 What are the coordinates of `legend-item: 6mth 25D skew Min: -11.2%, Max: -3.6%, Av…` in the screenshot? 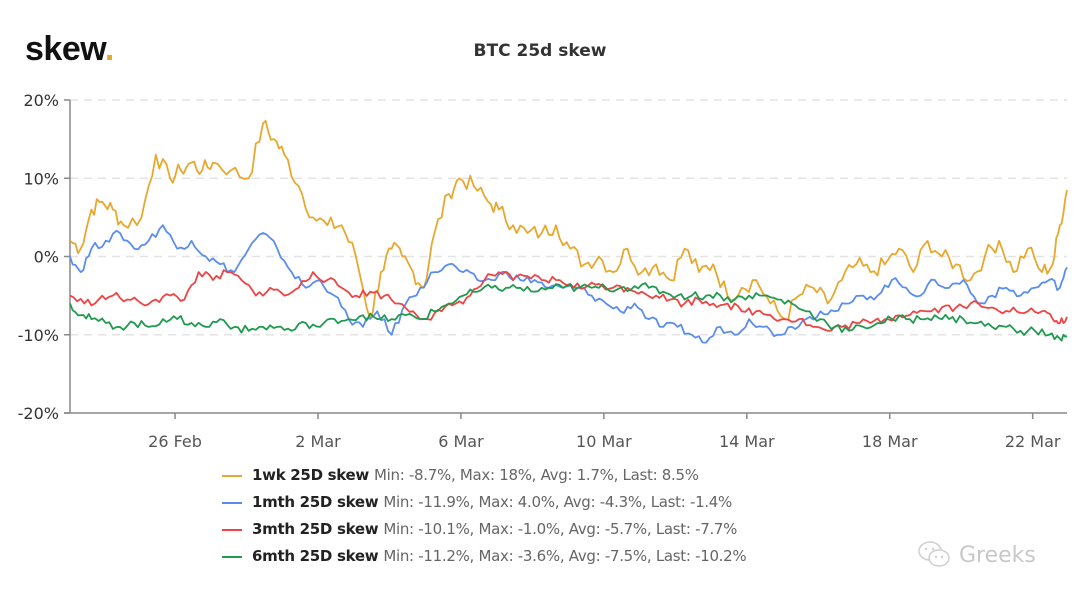 It's located at (484, 556).